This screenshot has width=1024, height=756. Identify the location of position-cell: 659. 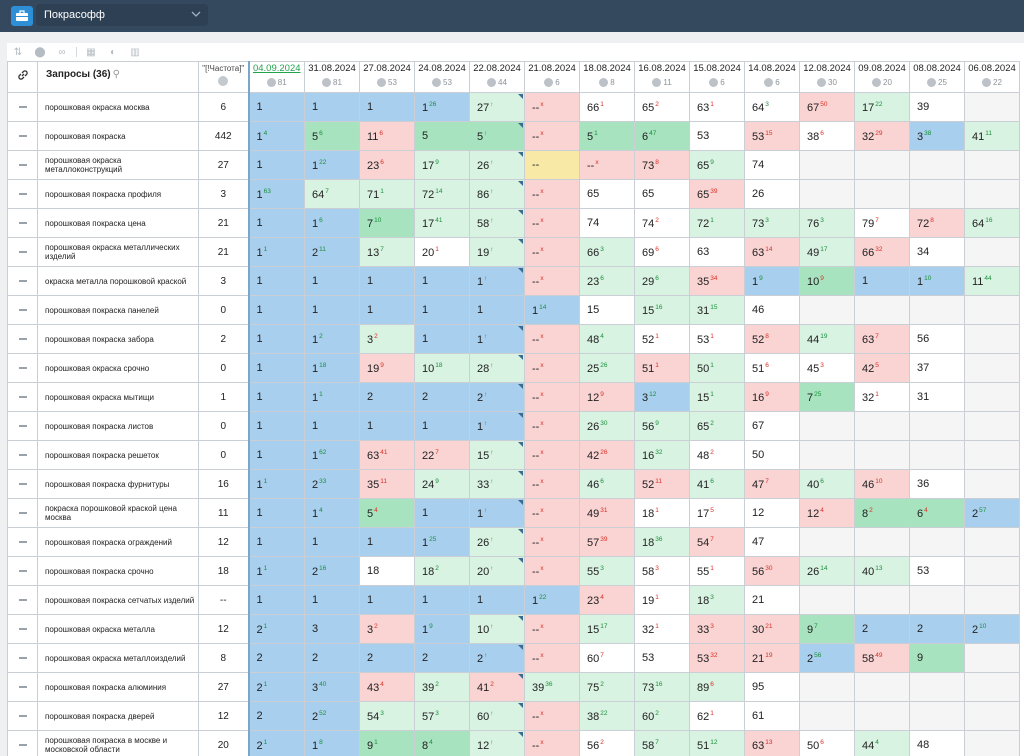
(717, 165).